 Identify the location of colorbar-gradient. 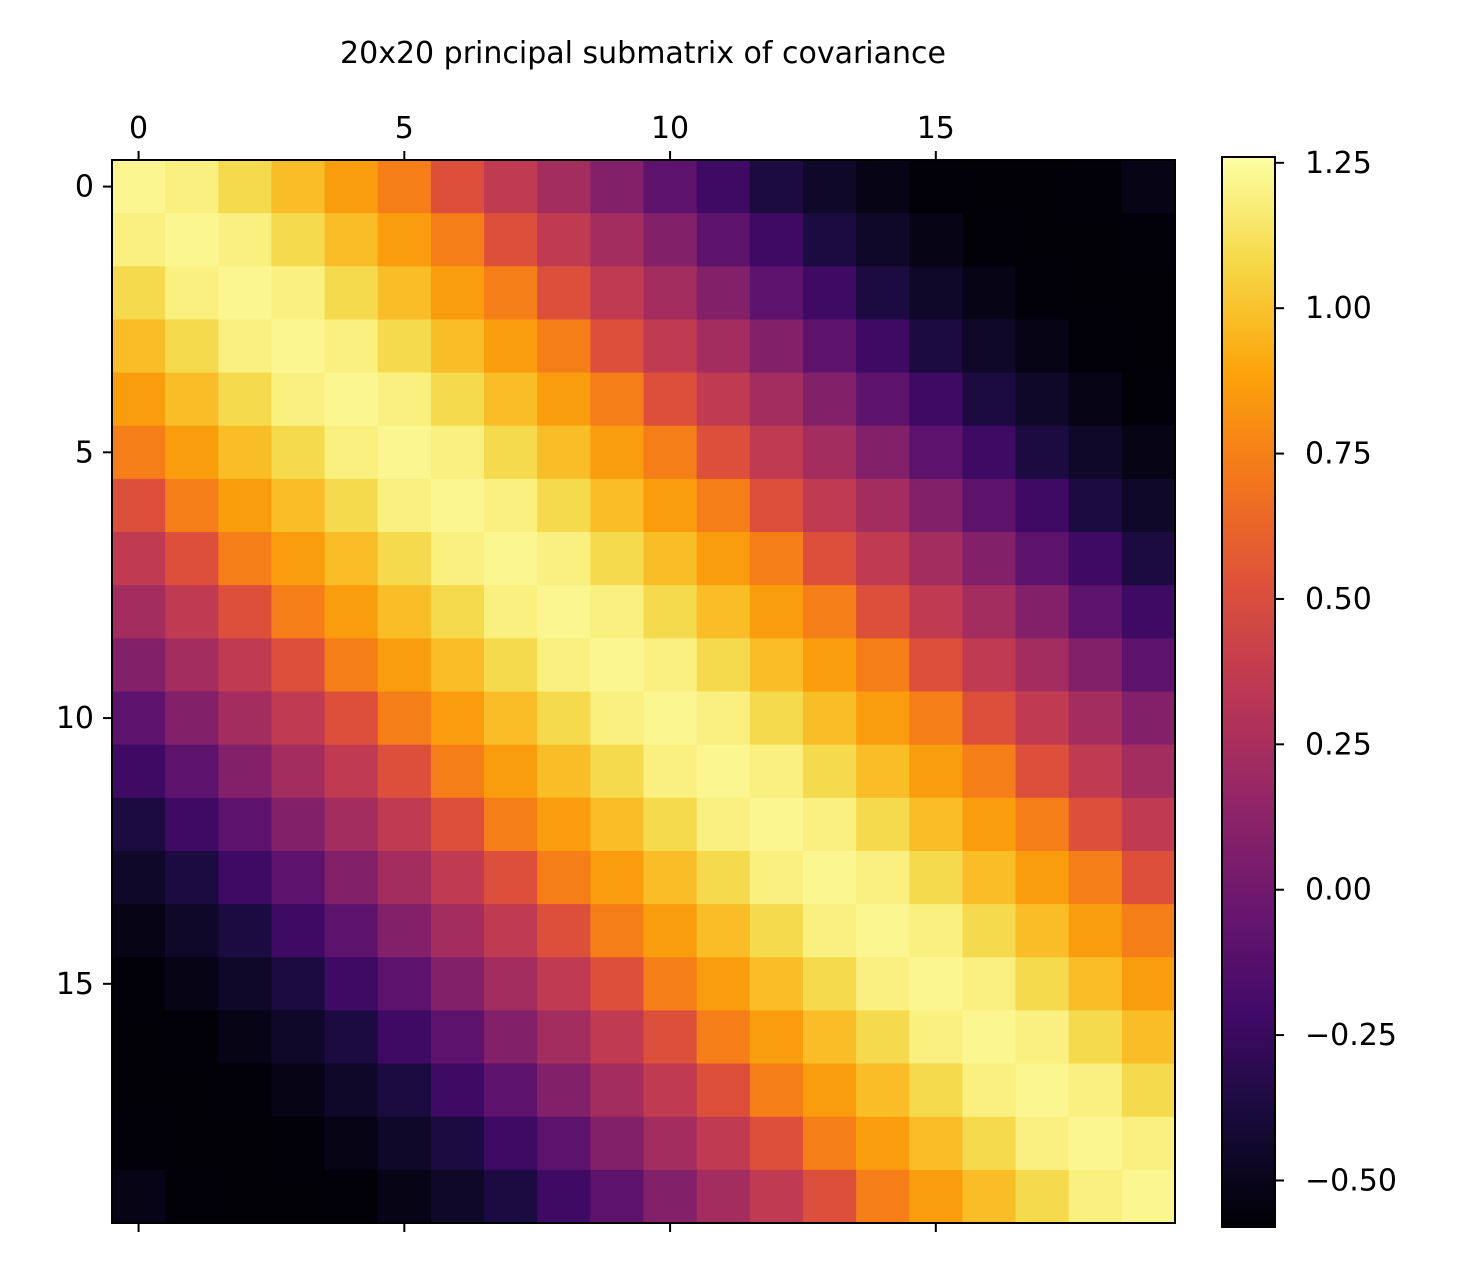
(1248, 692).